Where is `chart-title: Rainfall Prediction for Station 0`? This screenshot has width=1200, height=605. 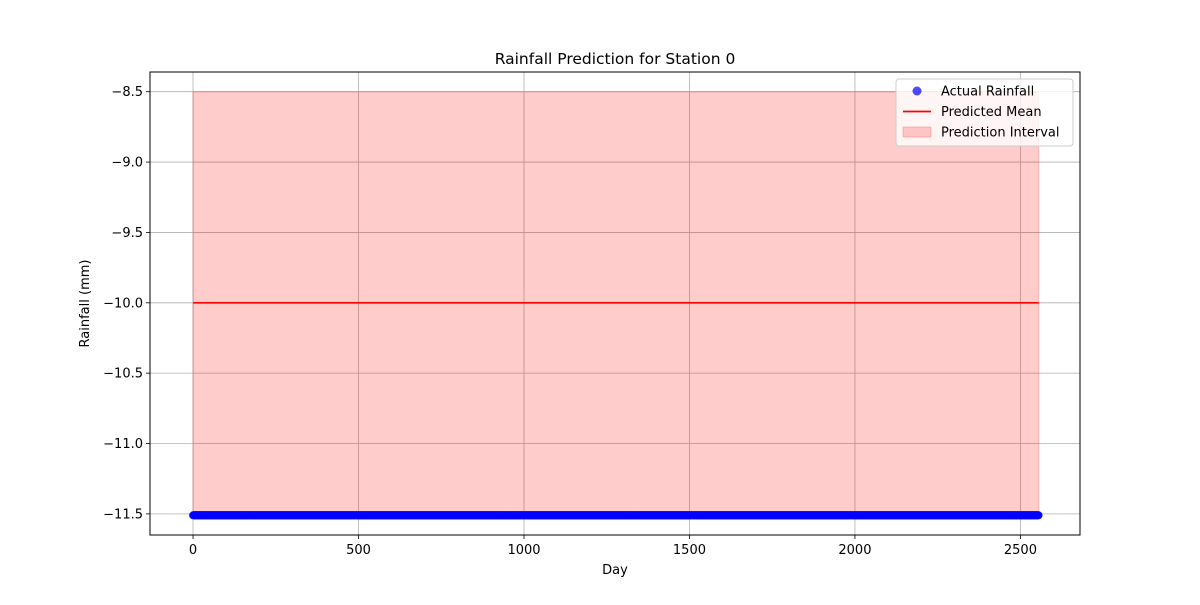 chart-title: Rainfall Prediction for Station 0 is located at coordinates (615, 59).